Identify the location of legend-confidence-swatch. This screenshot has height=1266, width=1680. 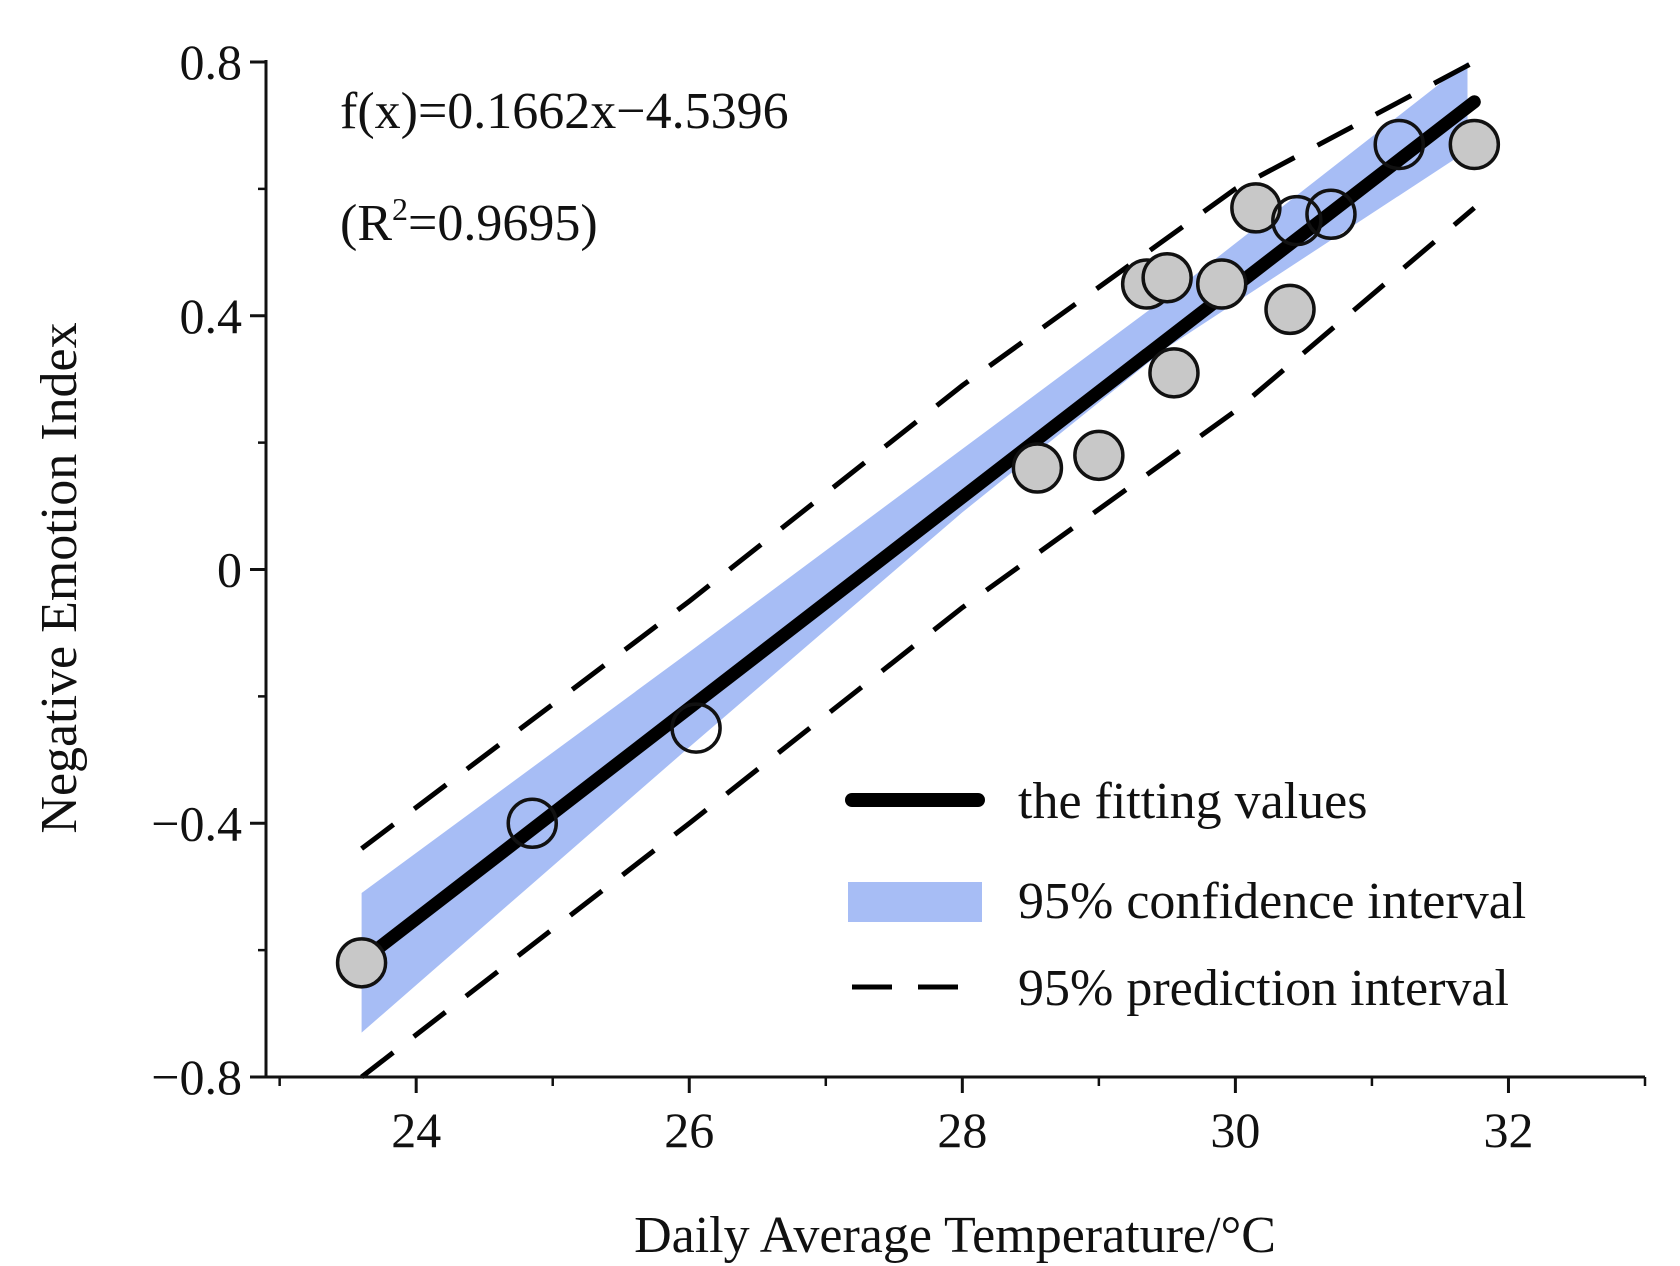
(915, 902).